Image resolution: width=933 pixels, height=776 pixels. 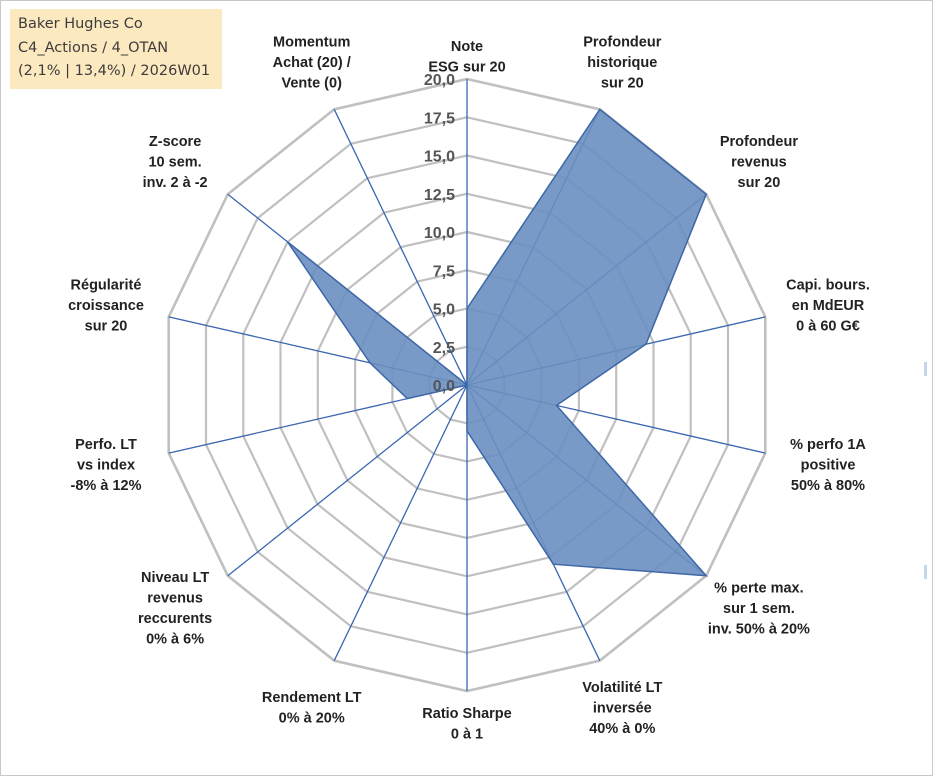 What do you see at coordinates (759, 142) in the screenshot?
I see `axis-label-2-line-0: Profondeur` at bounding box center [759, 142].